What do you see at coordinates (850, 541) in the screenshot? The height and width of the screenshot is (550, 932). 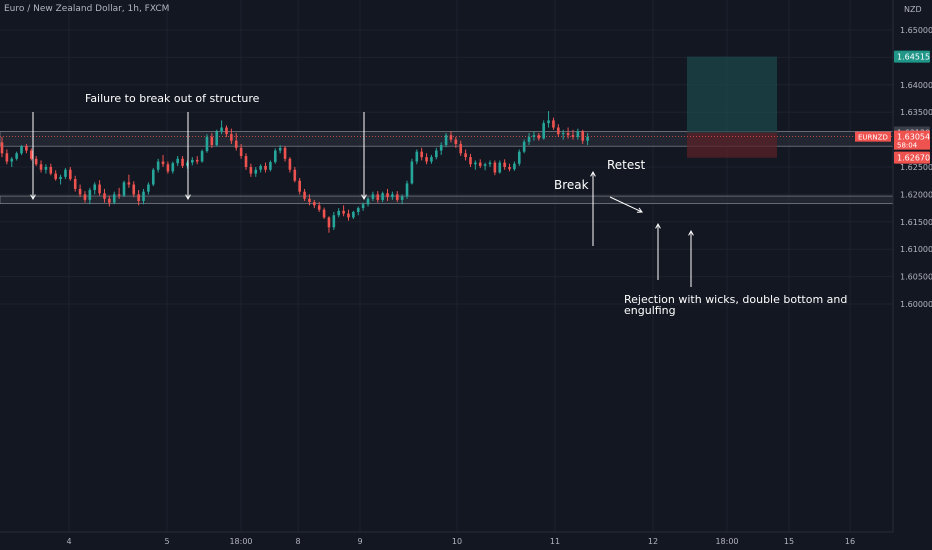 I see `time-tick-label: 16` at bounding box center [850, 541].